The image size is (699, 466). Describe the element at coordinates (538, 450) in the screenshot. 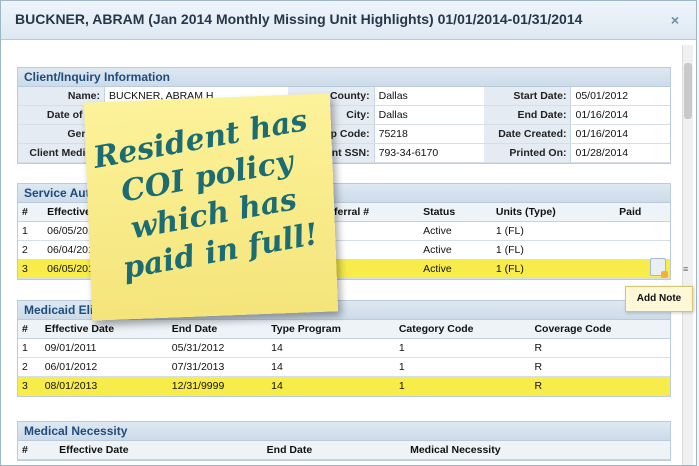

I see `column-header: Medical Necessity` at that location.